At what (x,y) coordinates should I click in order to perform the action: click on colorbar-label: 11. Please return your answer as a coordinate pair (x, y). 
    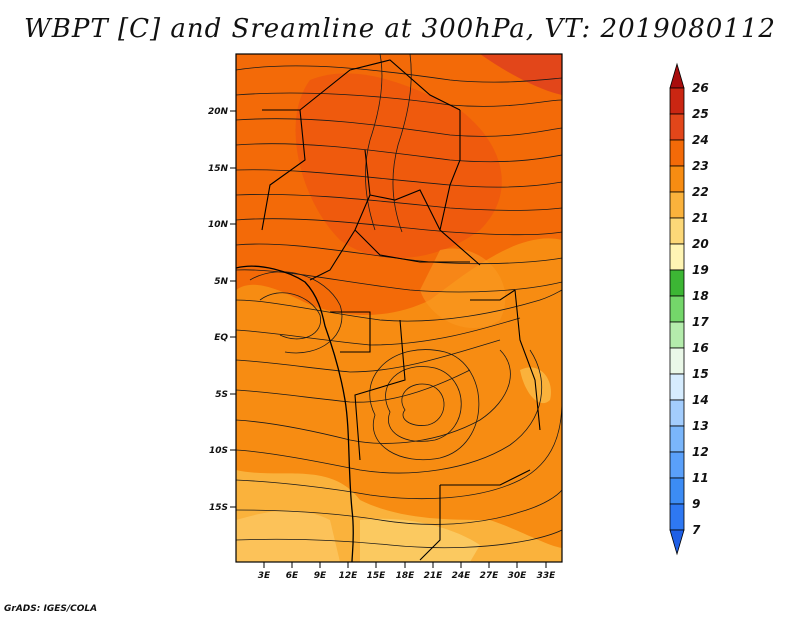
    Looking at the image, I should click on (700, 478).